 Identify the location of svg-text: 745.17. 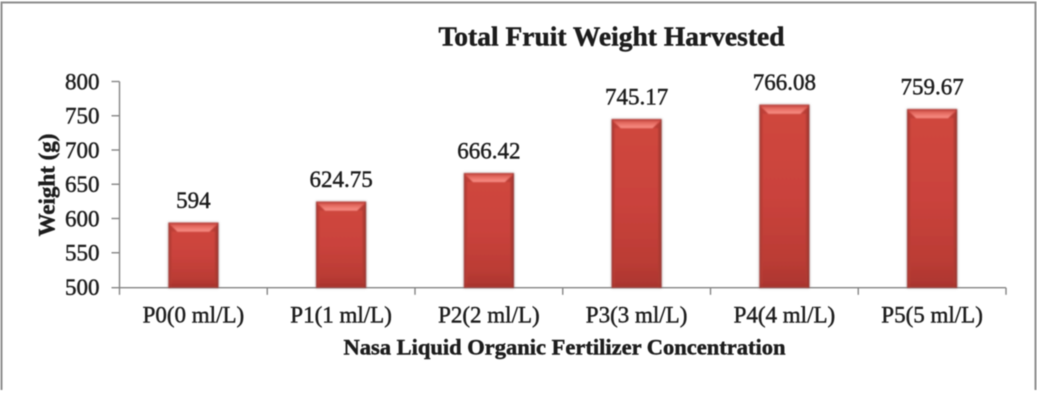
(636, 97).